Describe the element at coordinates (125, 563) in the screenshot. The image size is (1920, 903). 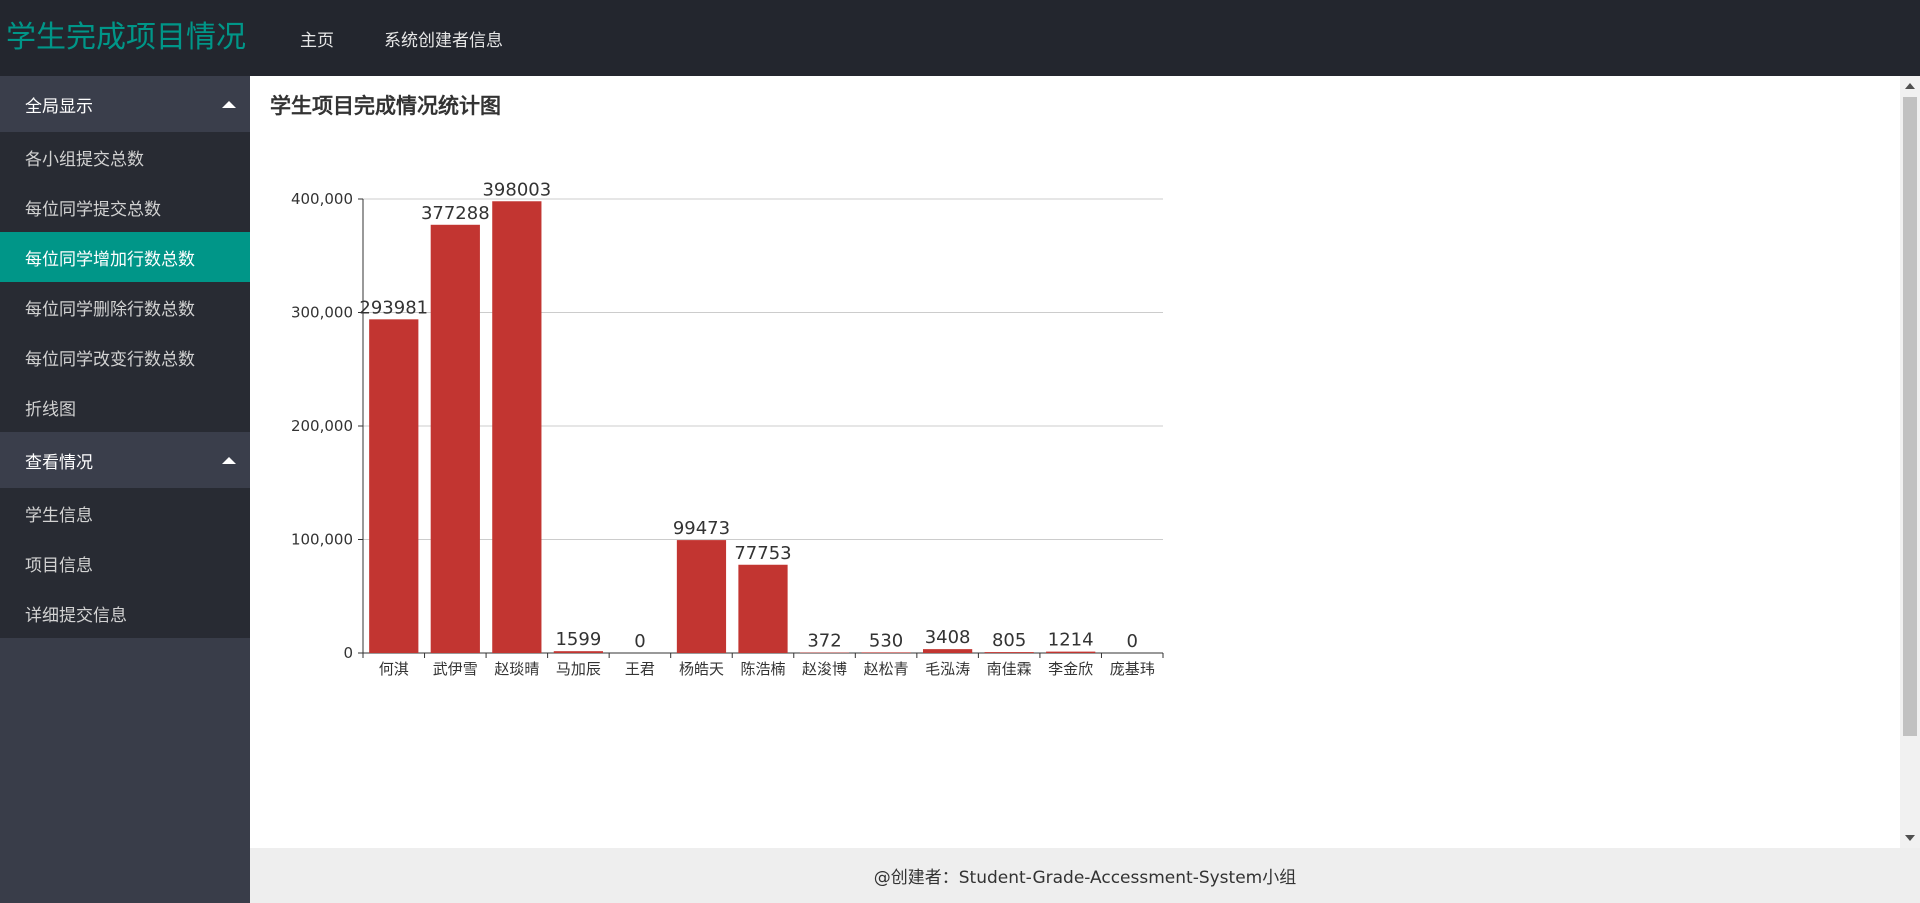
I see `sidebar-group-items: 学生信息 项目信息 详细提交信息` at that location.